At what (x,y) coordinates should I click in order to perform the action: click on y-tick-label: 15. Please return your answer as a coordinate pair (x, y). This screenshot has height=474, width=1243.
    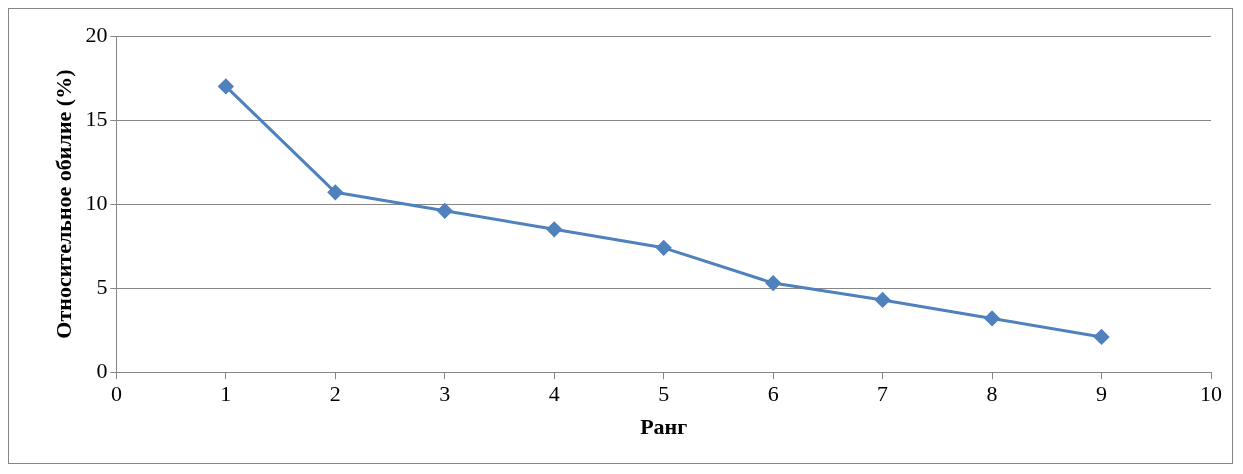
    Looking at the image, I should click on (96, 118).